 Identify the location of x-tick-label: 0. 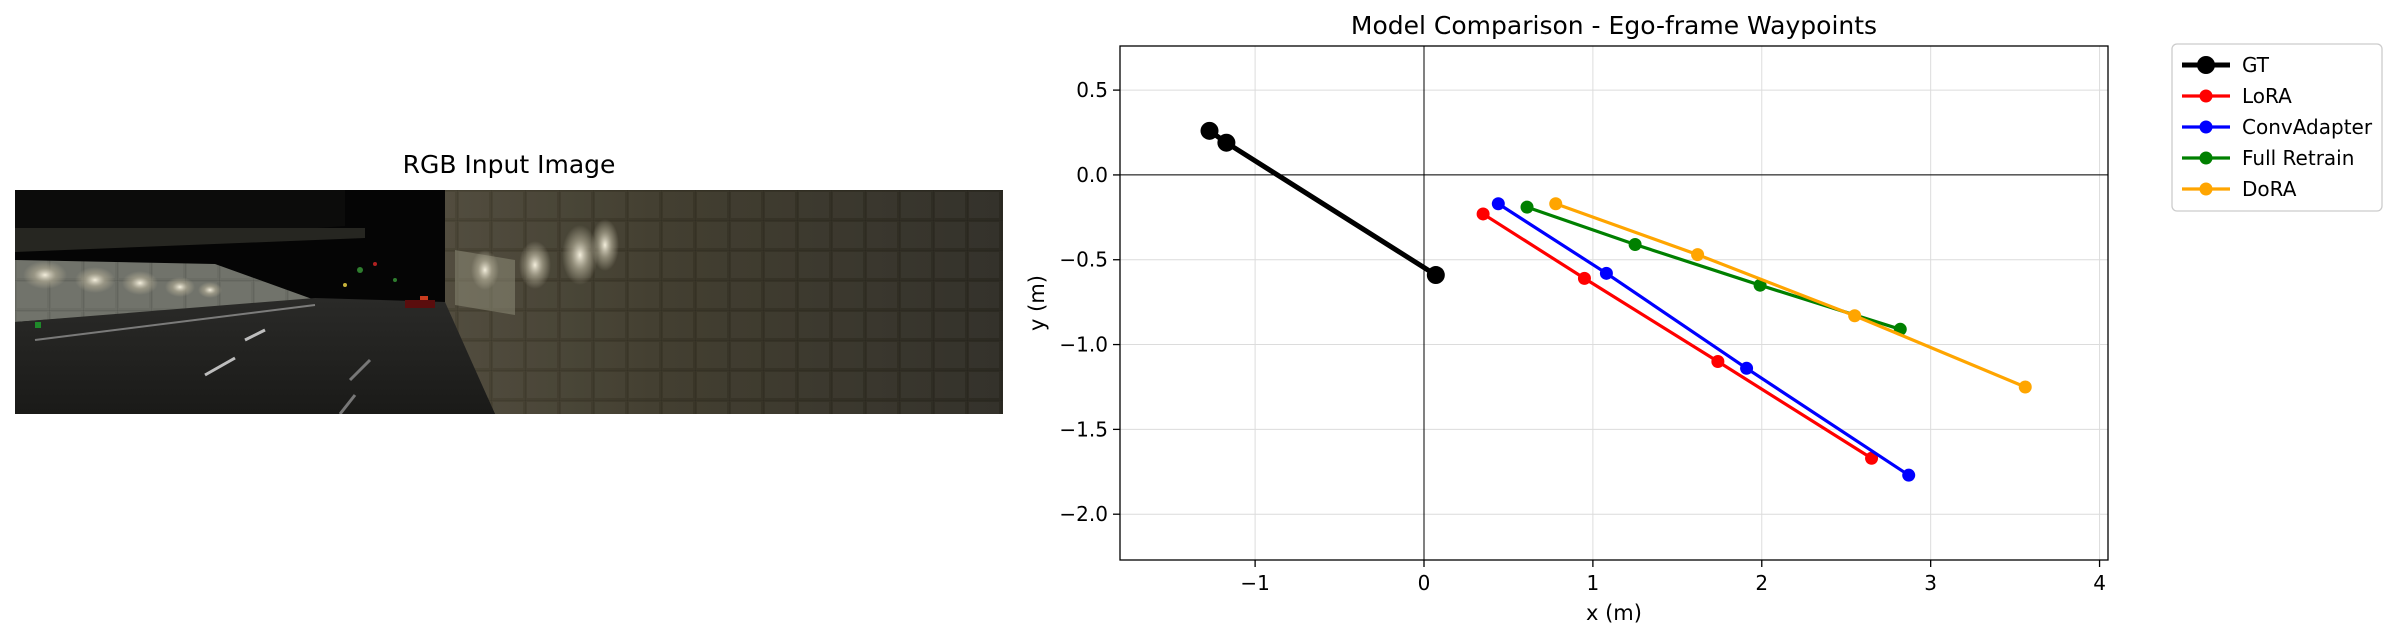
(1424, 583).